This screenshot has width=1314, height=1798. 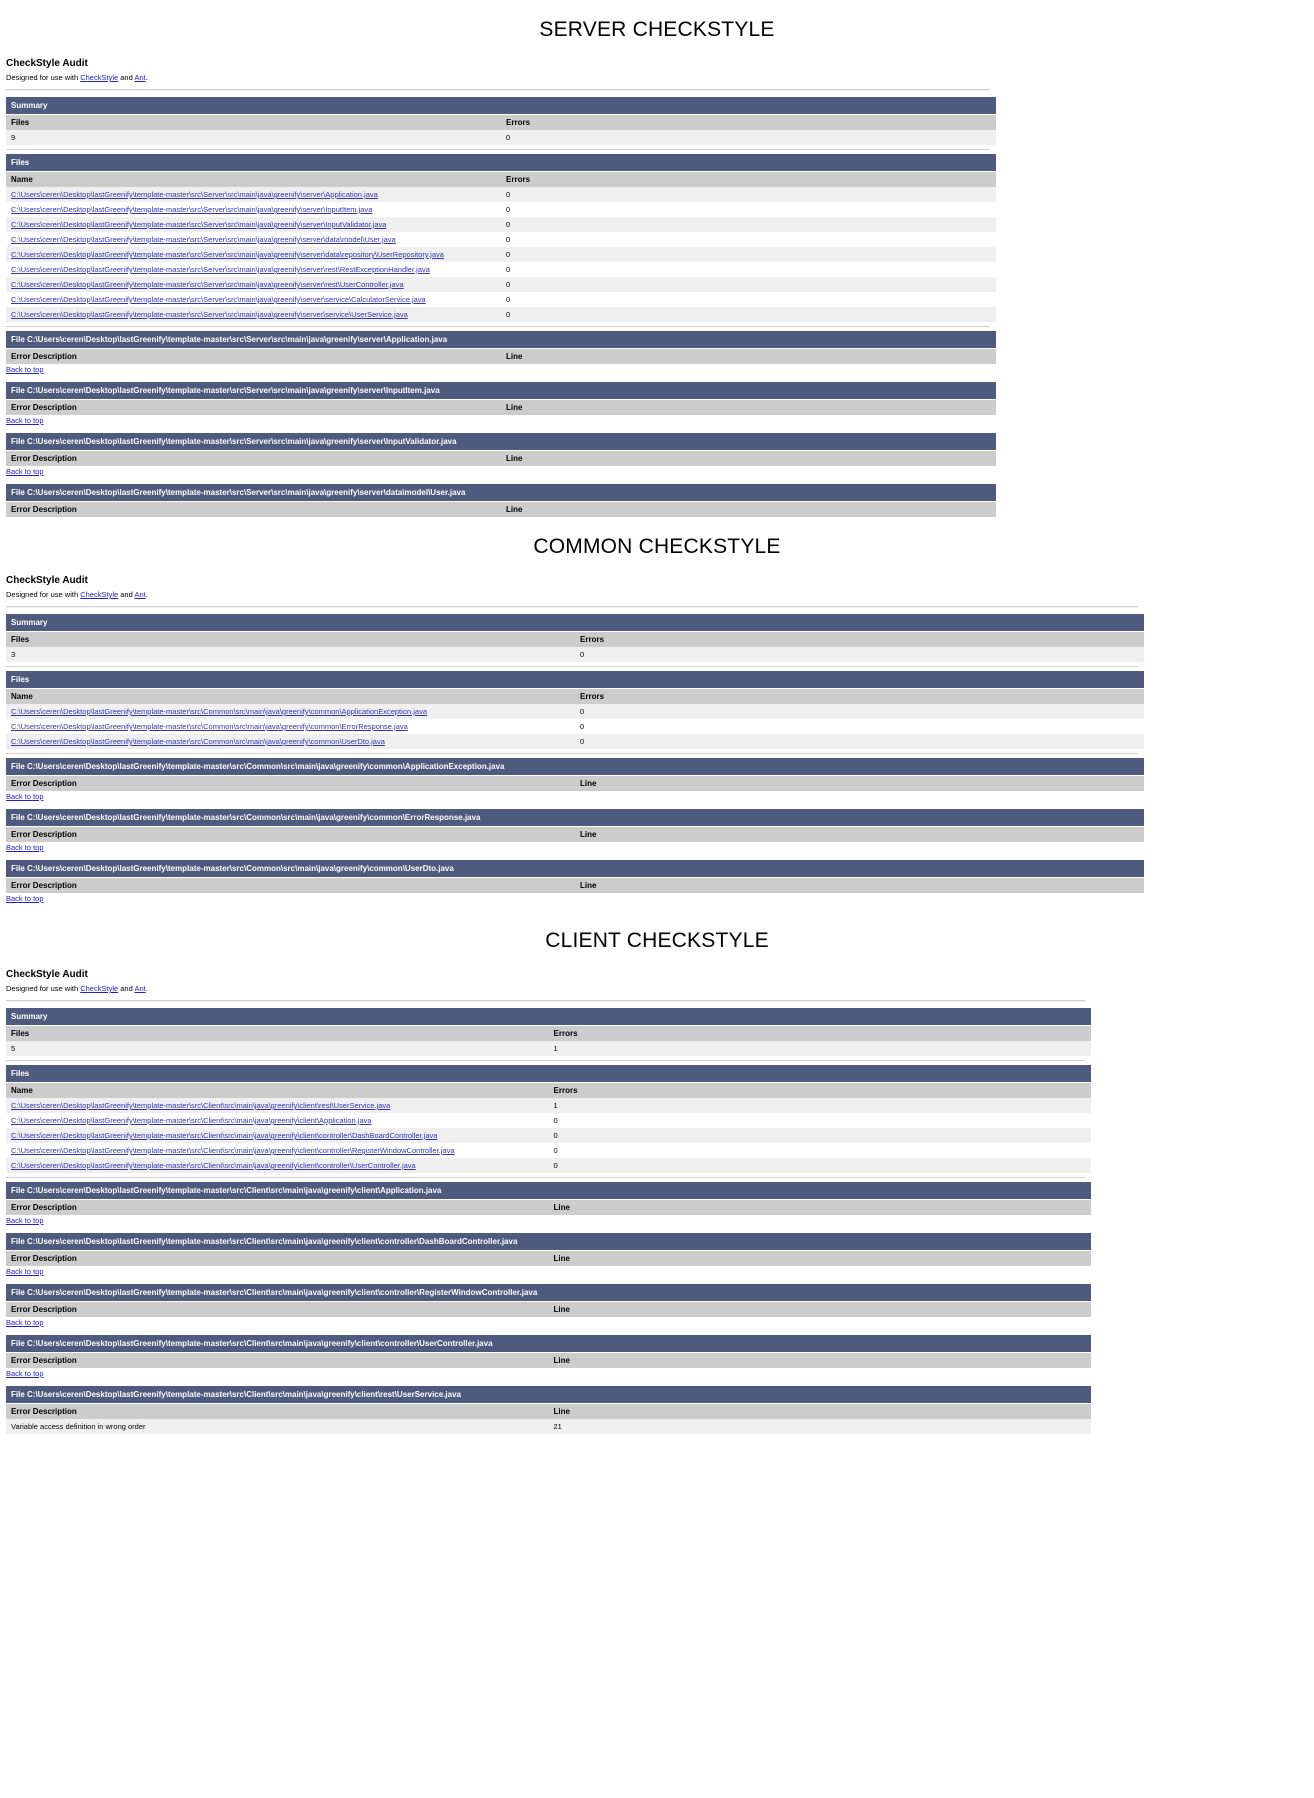 What do you see at coordinates (501, 179) in the screenshot?
I see `files-header-row: Name Errors` at bounding box center [501, 179].